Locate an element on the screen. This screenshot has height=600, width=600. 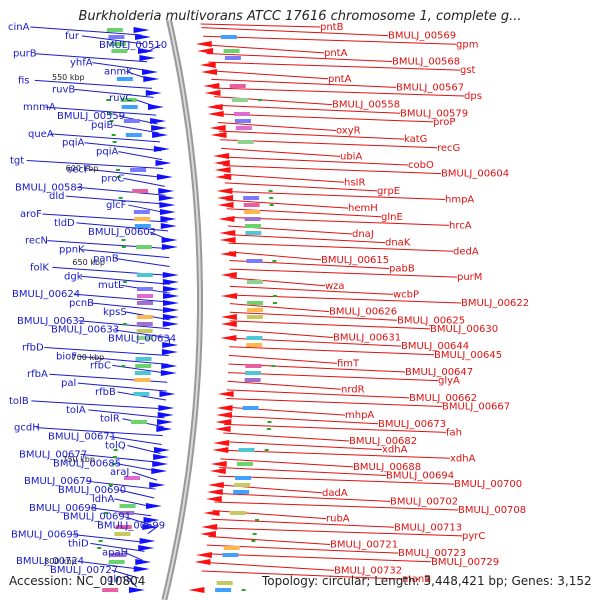
gene-label: bioF is located at coordinates (66, 356).